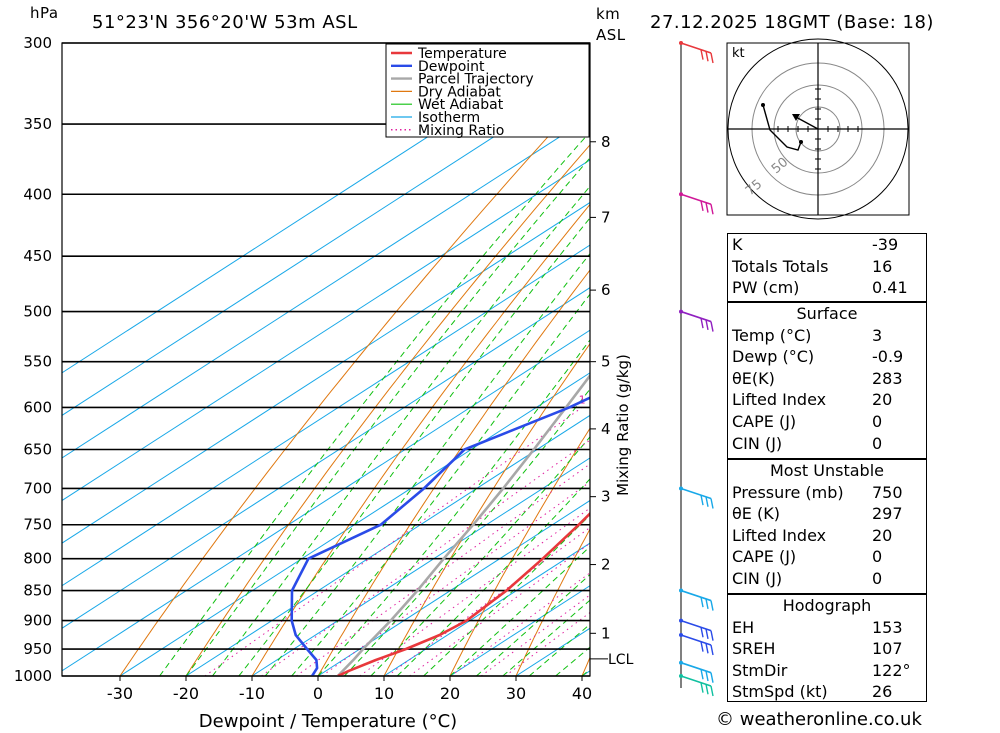 This screenshot has height=733, width=1000. What do you see at coordinates (608, 14) in the screenshot?
I see `km-label: km` at bounding box center [608, 14].